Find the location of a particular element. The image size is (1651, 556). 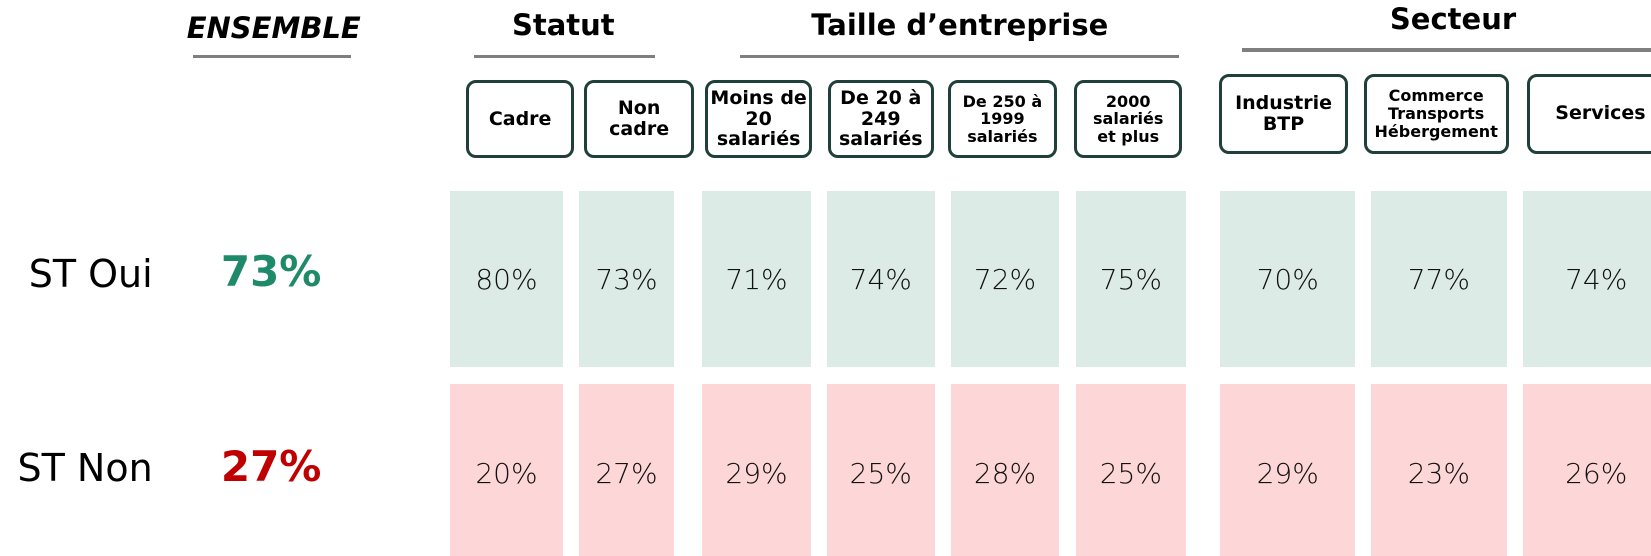

value-cell: 70% is located at coordinates (1288, 279).